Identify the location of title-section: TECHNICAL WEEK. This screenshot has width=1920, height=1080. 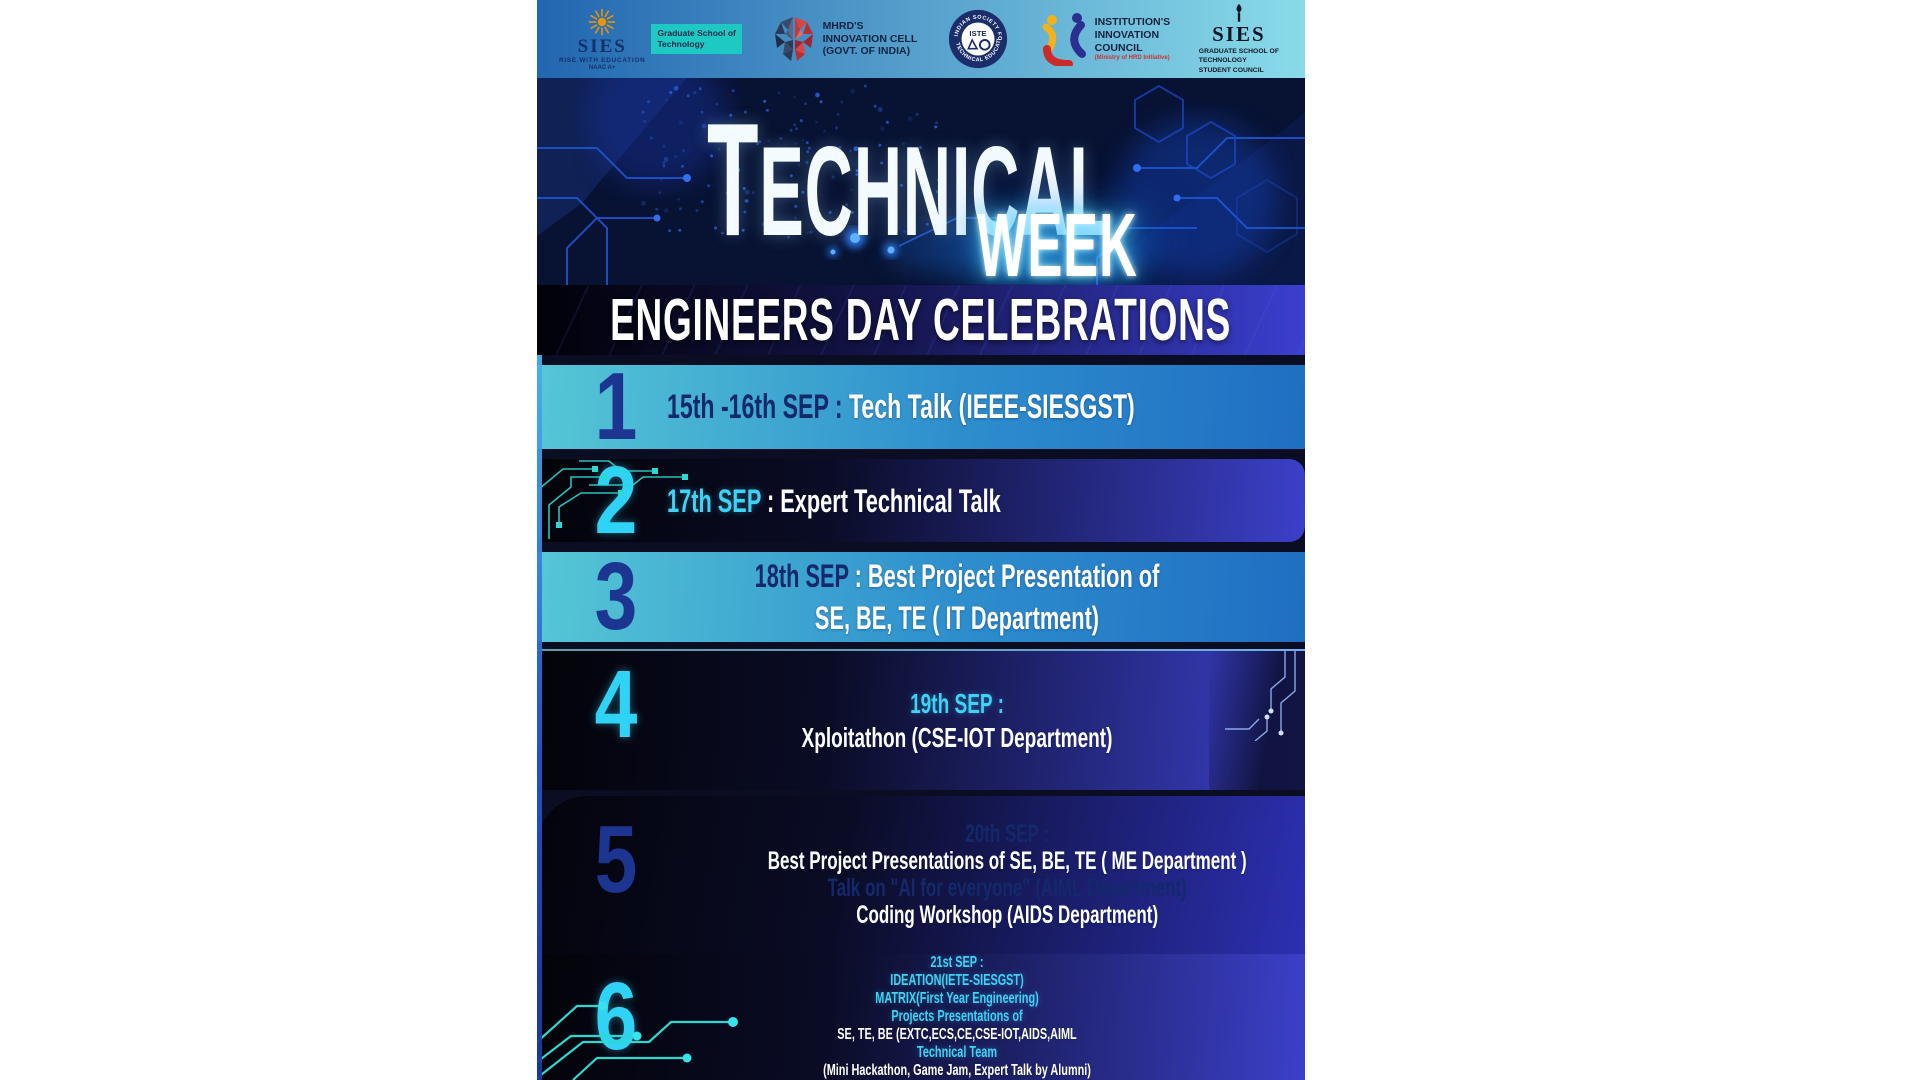
(921, 181).